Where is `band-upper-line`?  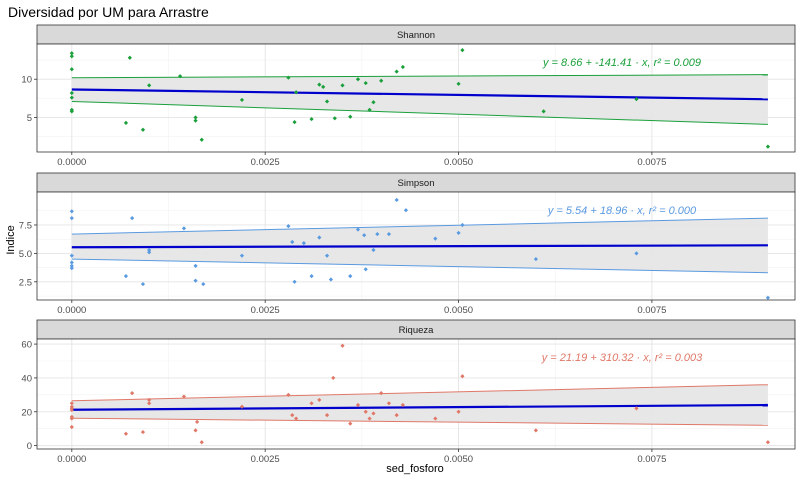 band-upper-line is located at coordinates (419, 393).